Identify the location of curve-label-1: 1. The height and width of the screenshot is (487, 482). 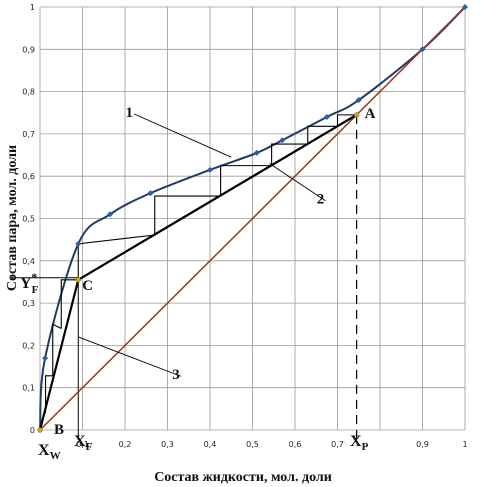
(130, 113).